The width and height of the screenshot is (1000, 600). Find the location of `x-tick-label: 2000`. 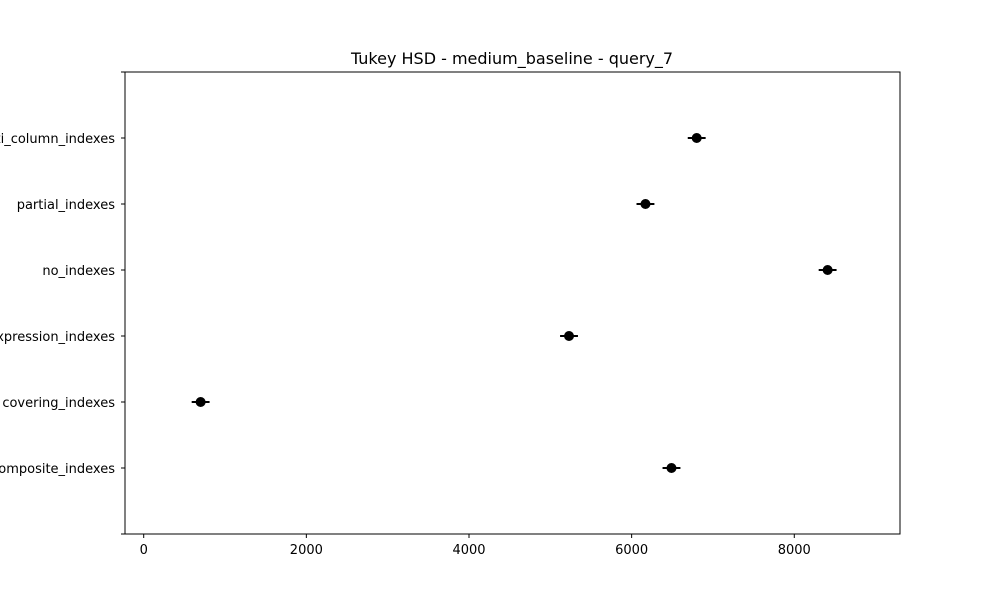

x-tick-label: 2000 is located at coordinates (306, 550).